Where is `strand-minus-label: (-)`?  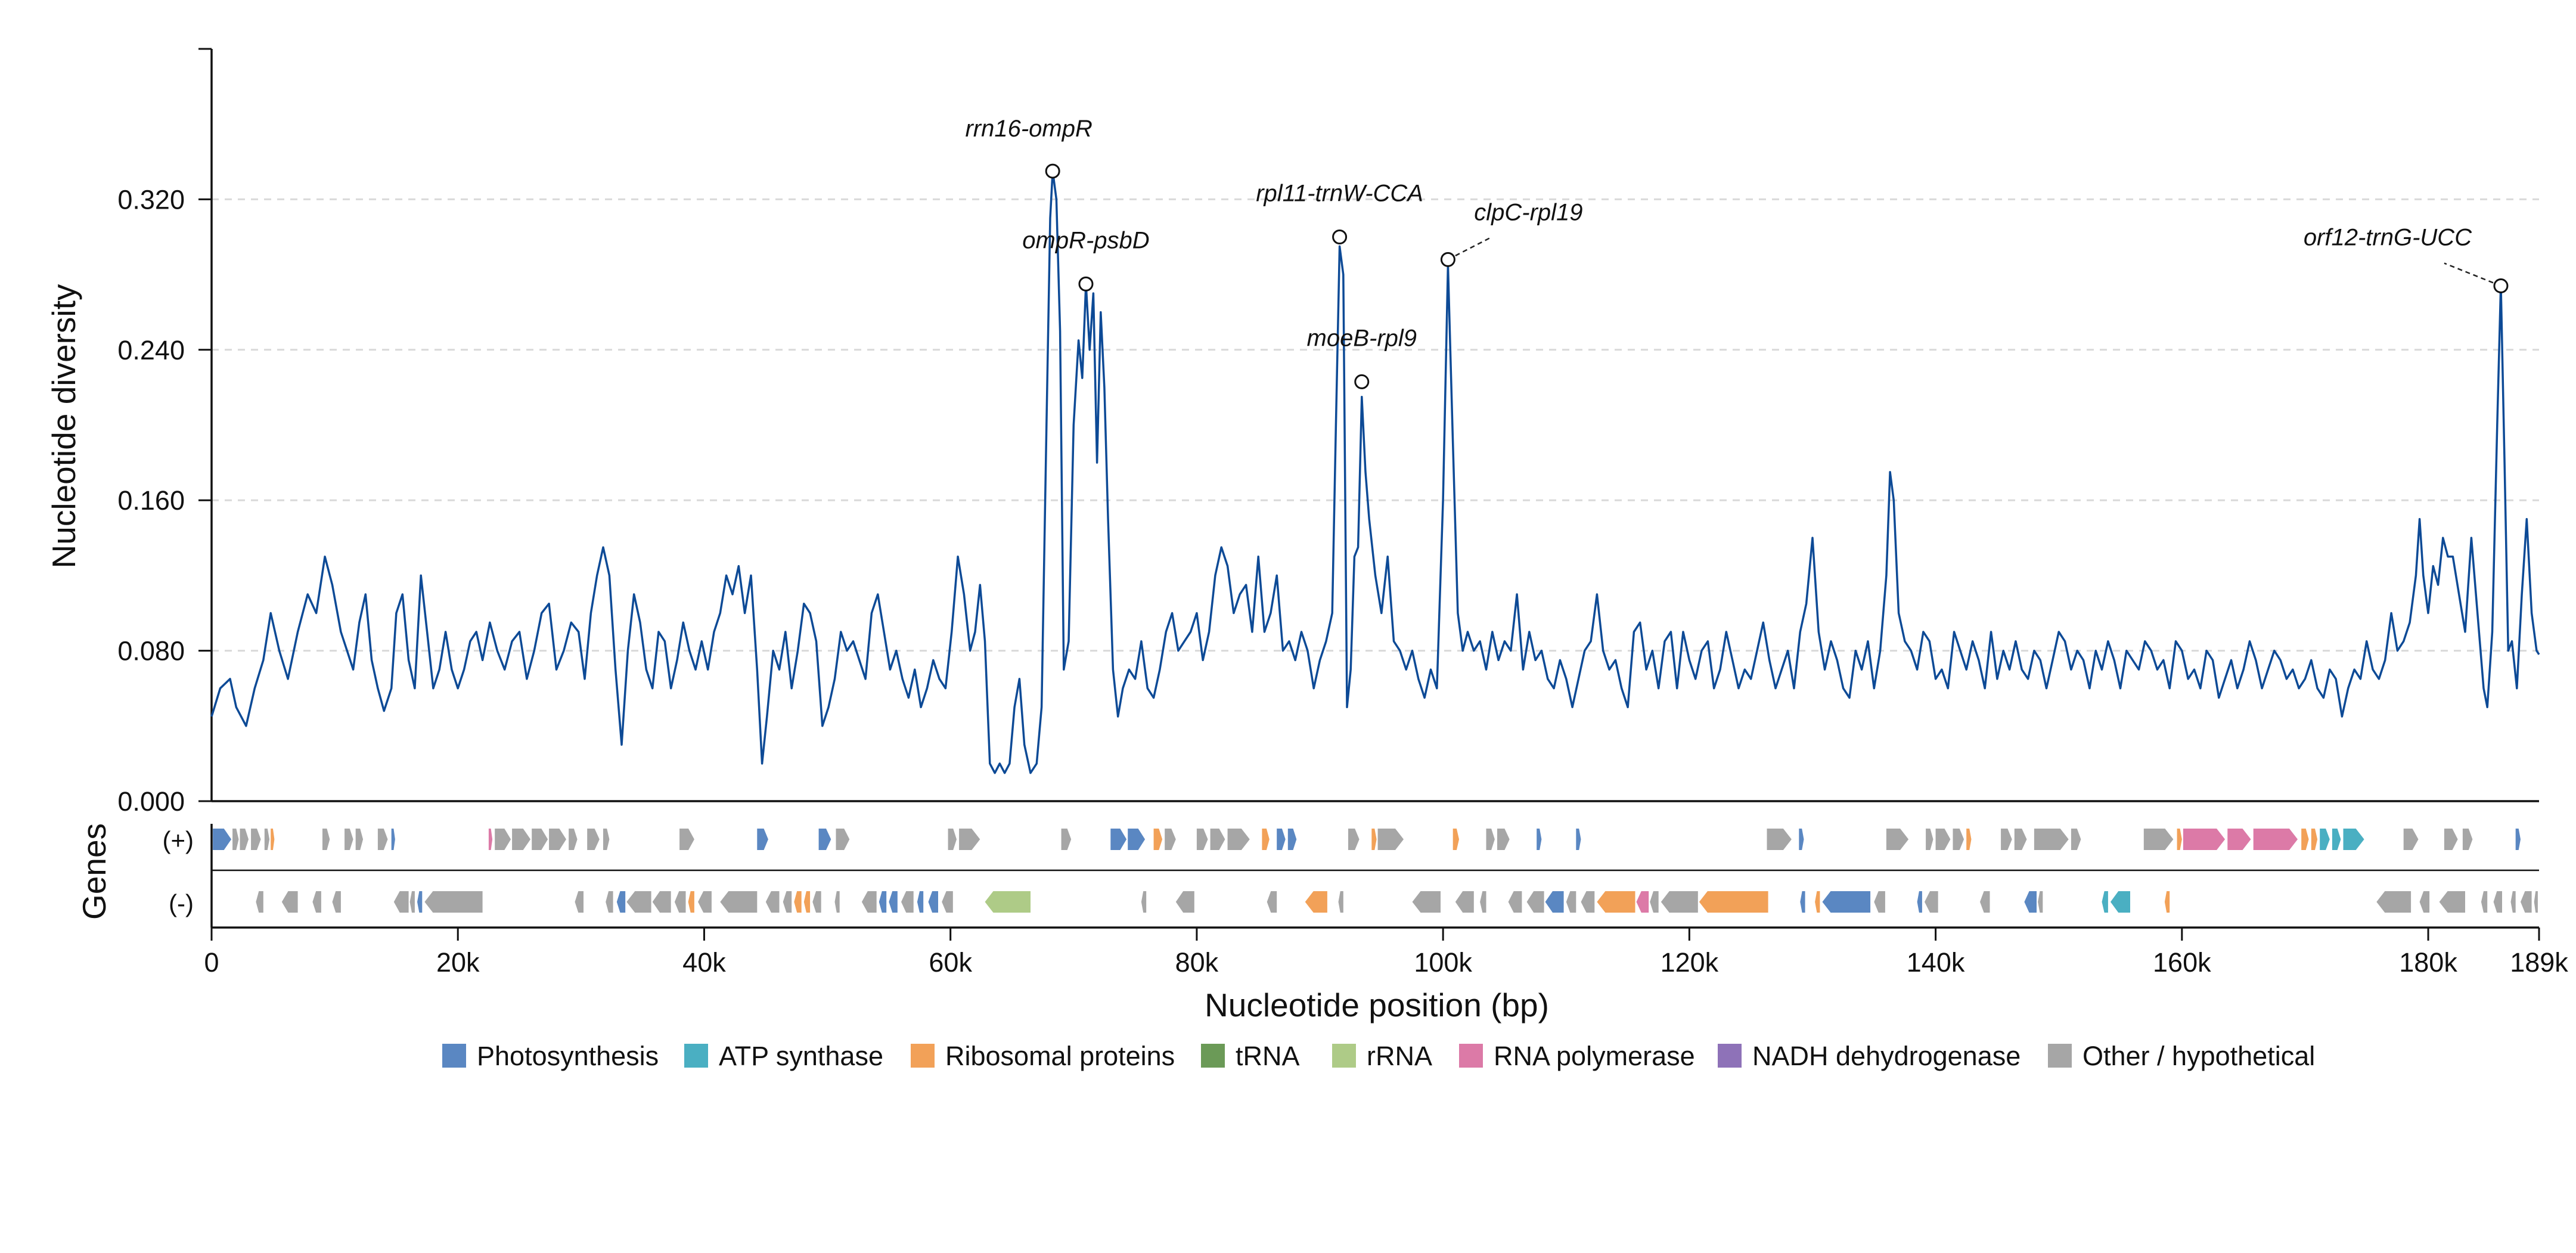 strand-minus-label: (-) is located at coordinates (182, 903).